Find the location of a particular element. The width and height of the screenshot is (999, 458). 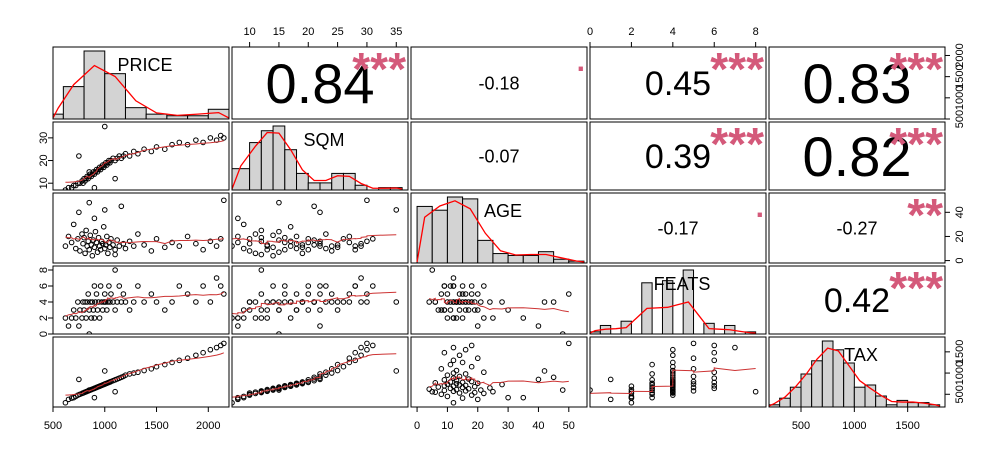

y-axis-tick-label: 0 is located at coordinates (960, 261).